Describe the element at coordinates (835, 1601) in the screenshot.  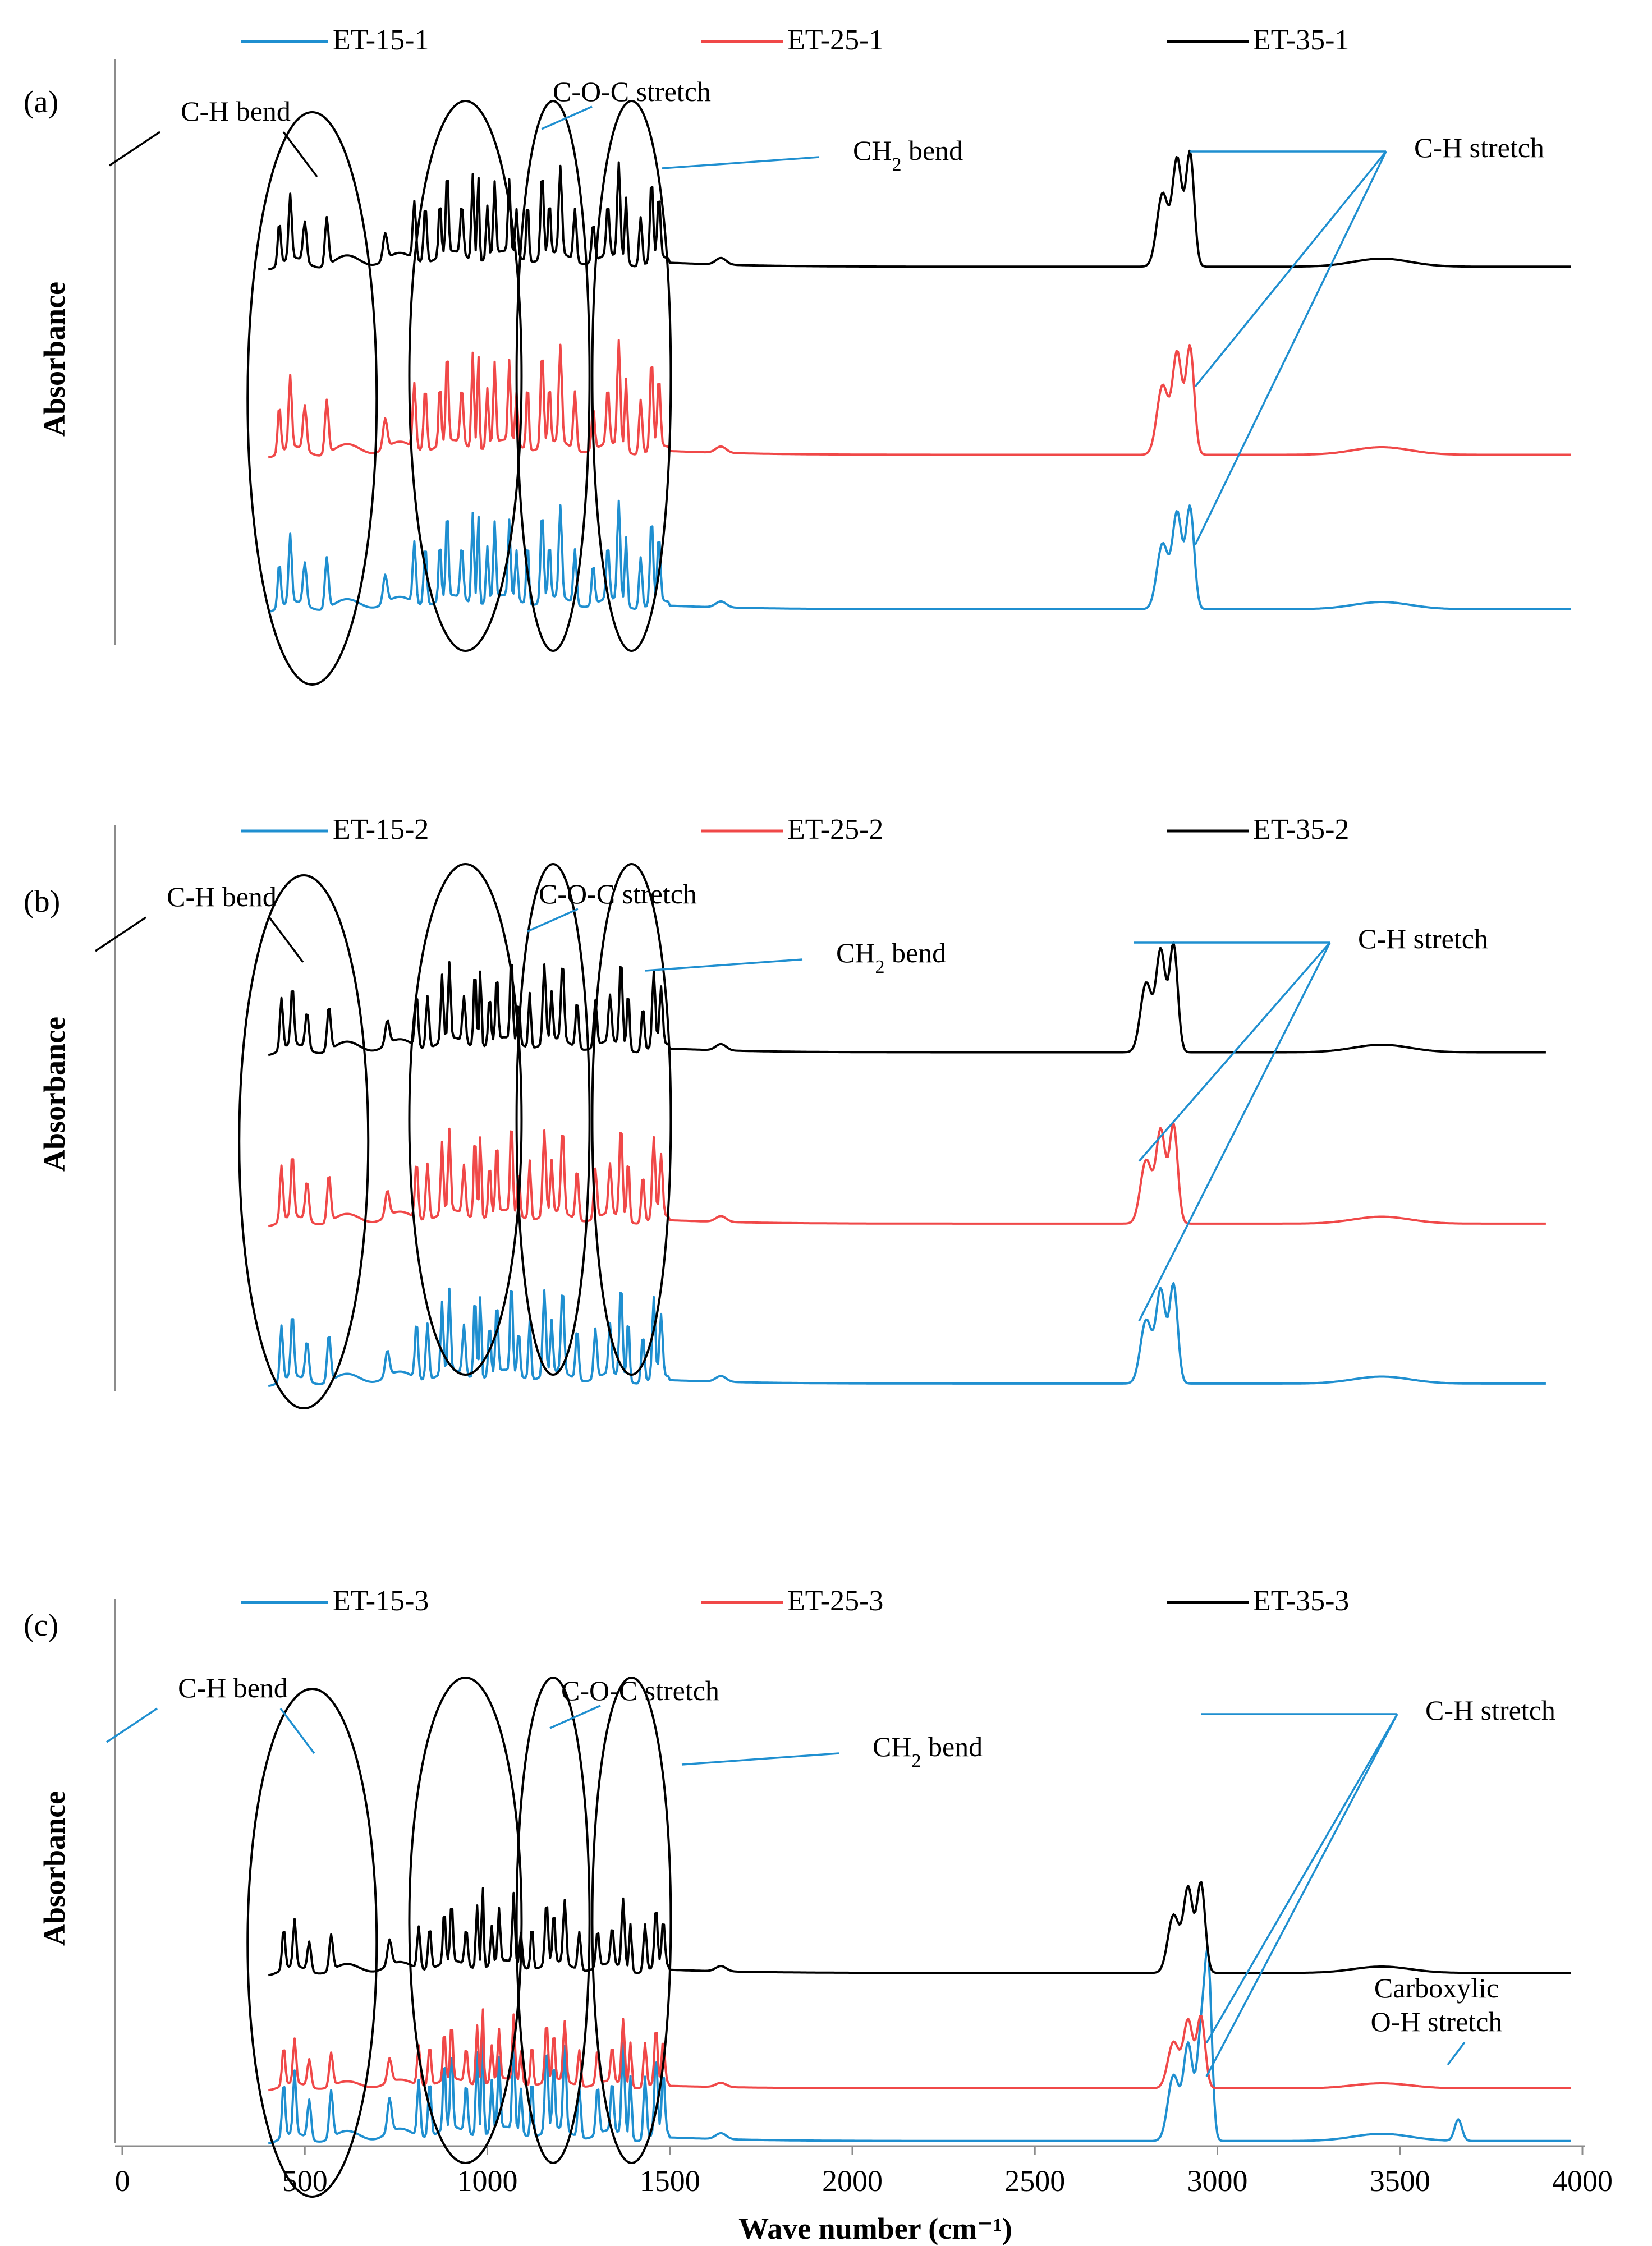
I see `legend-label: ET-25-3` at that location.